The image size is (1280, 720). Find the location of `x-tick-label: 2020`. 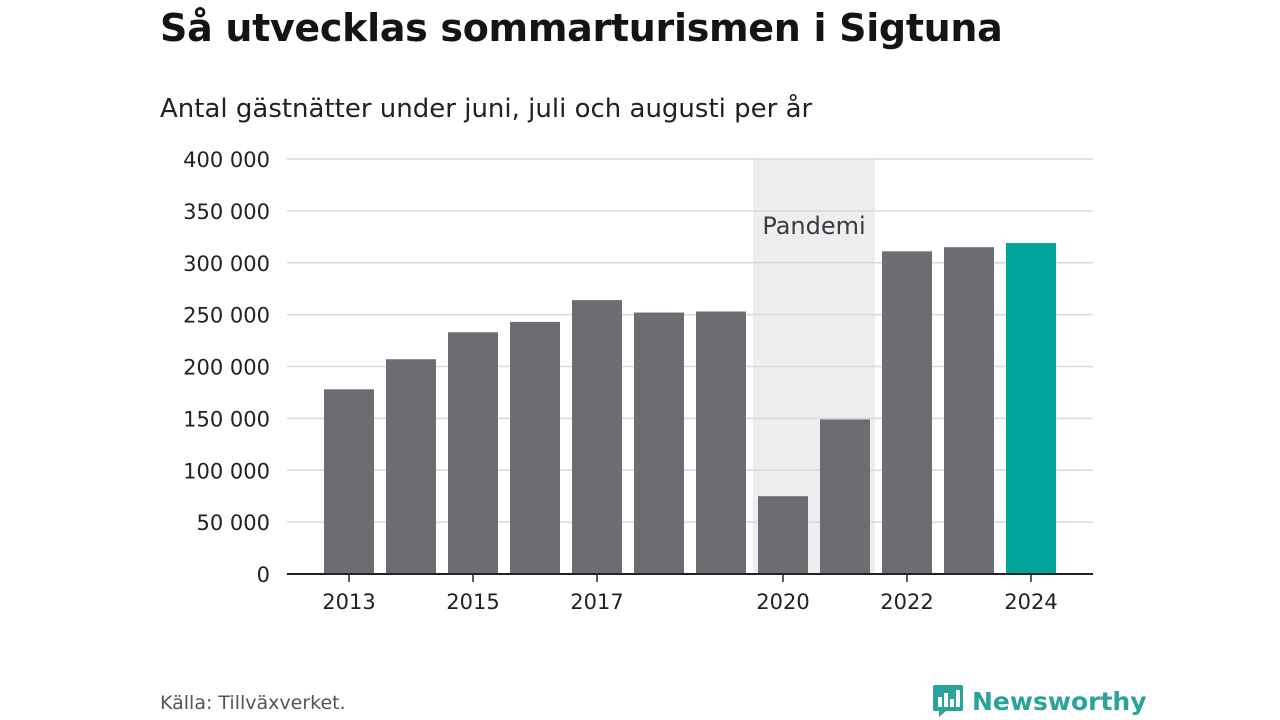

x-tick-label: 2020 is located at coordinates (782, 602).